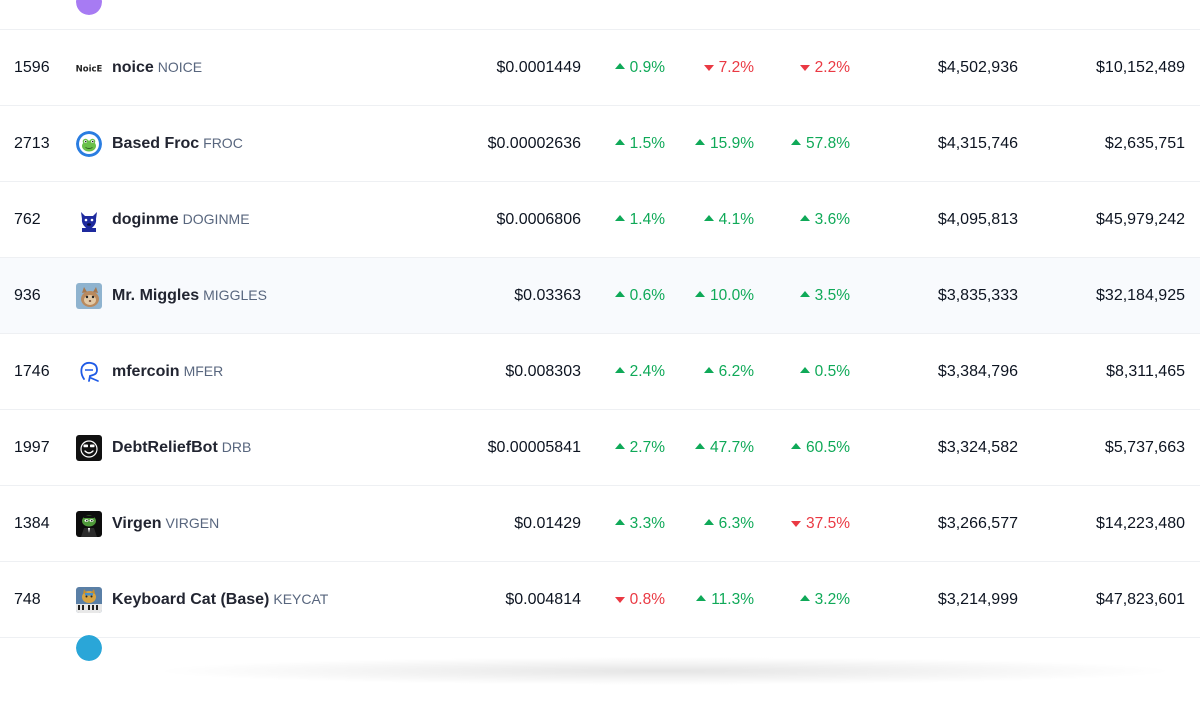 The width and height of the screenshot is (1200, 714). I want to click on coin-name: noice, so click(133, 67).